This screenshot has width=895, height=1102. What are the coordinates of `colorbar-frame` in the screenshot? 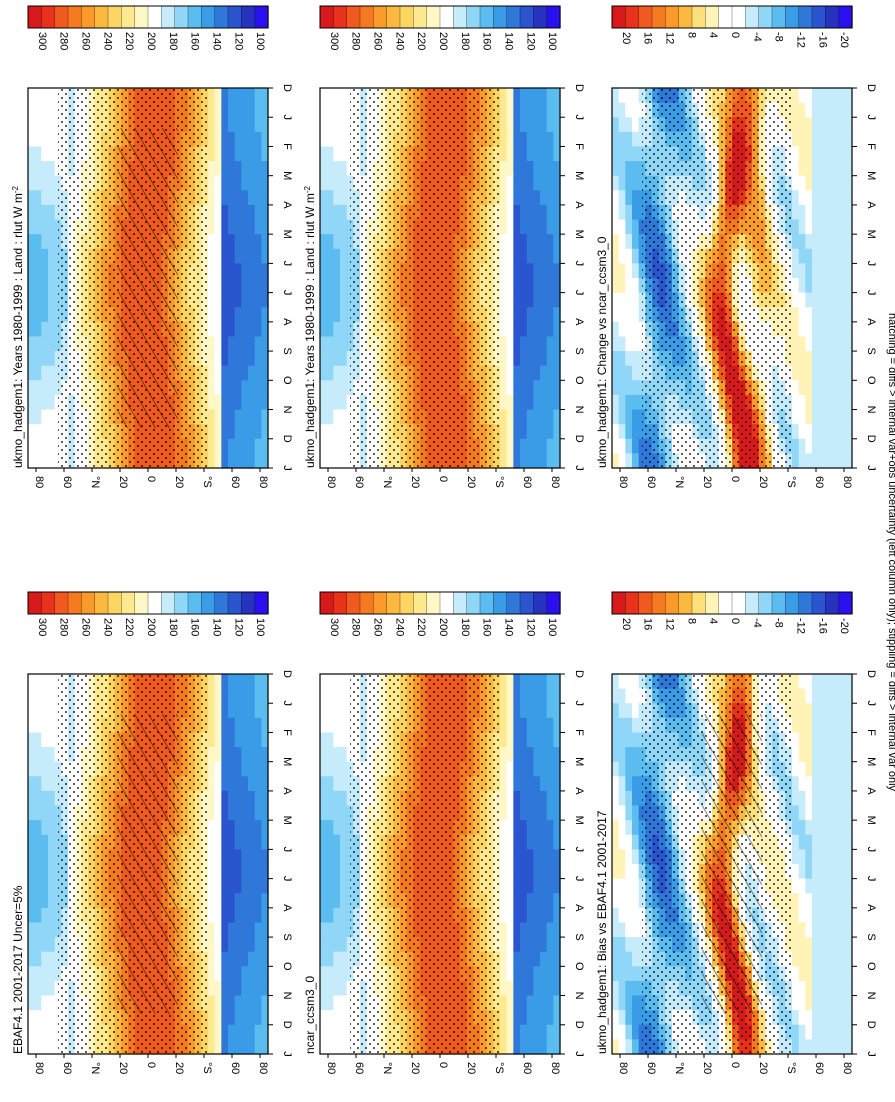 It's located at (148, 17).